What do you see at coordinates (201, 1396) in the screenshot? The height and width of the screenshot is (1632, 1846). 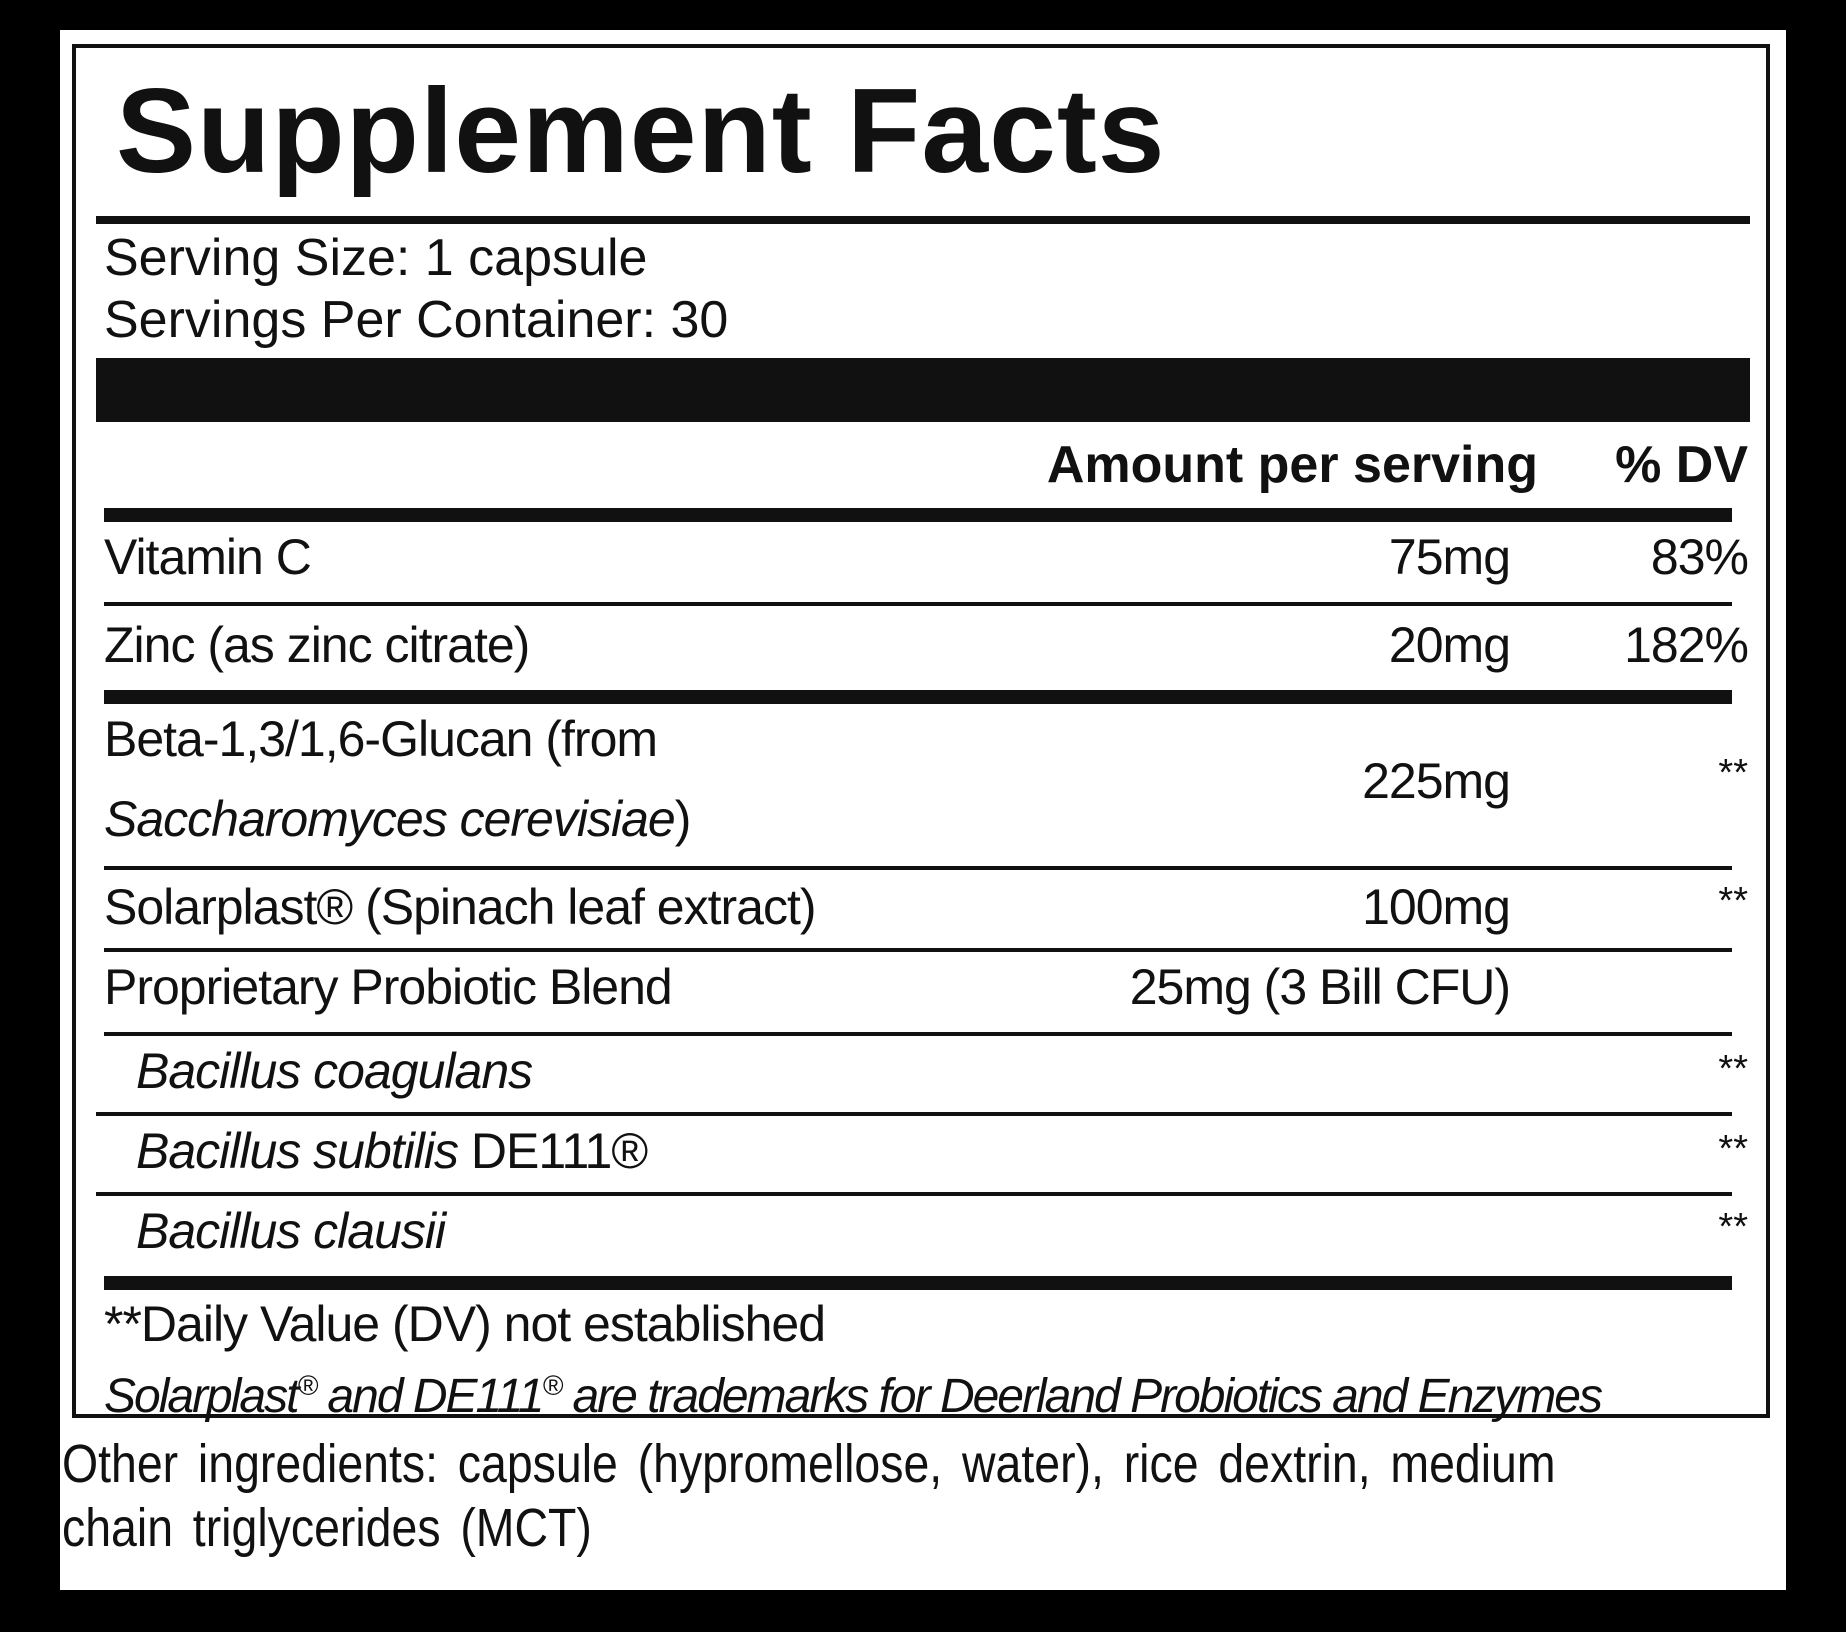 I see `trademark-solarplast: Solarplast` at bounding box center [201, 1396].